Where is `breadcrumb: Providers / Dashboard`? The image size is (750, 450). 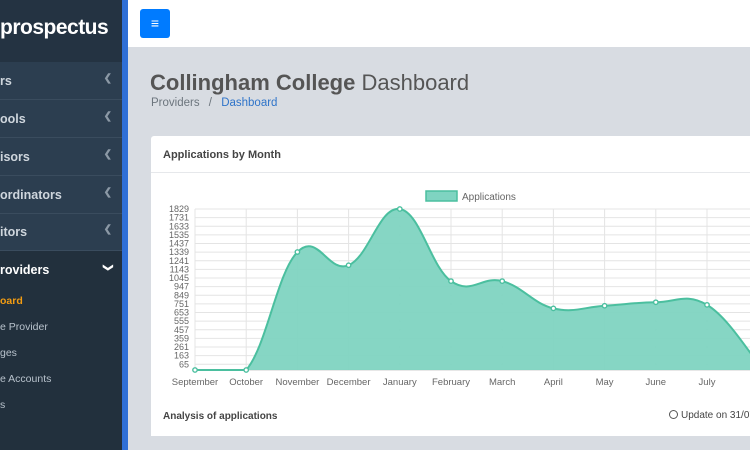
breadcrumb: Providers / Dashboard is located at coordinates (214, 103).